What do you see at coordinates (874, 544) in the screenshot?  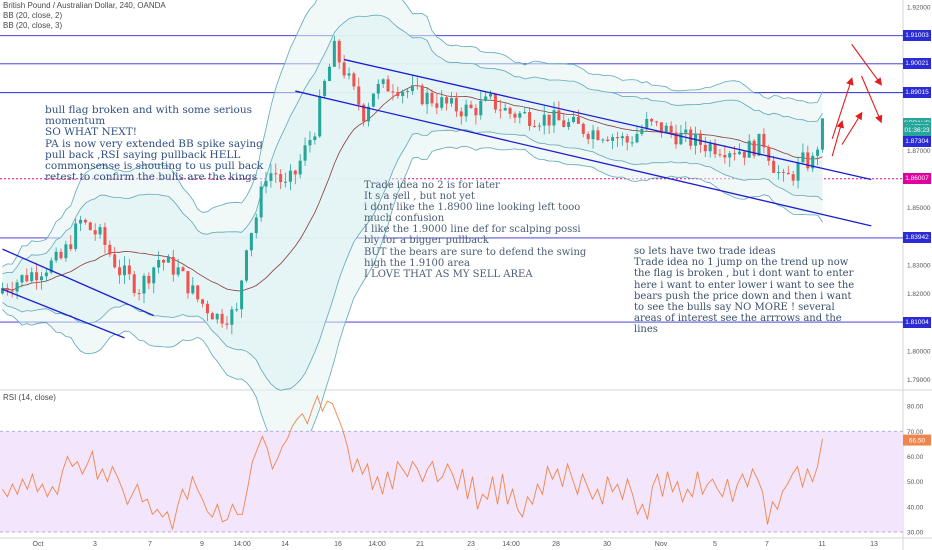 I see `time-tick-label: 13` at bounding box center [874, 544].